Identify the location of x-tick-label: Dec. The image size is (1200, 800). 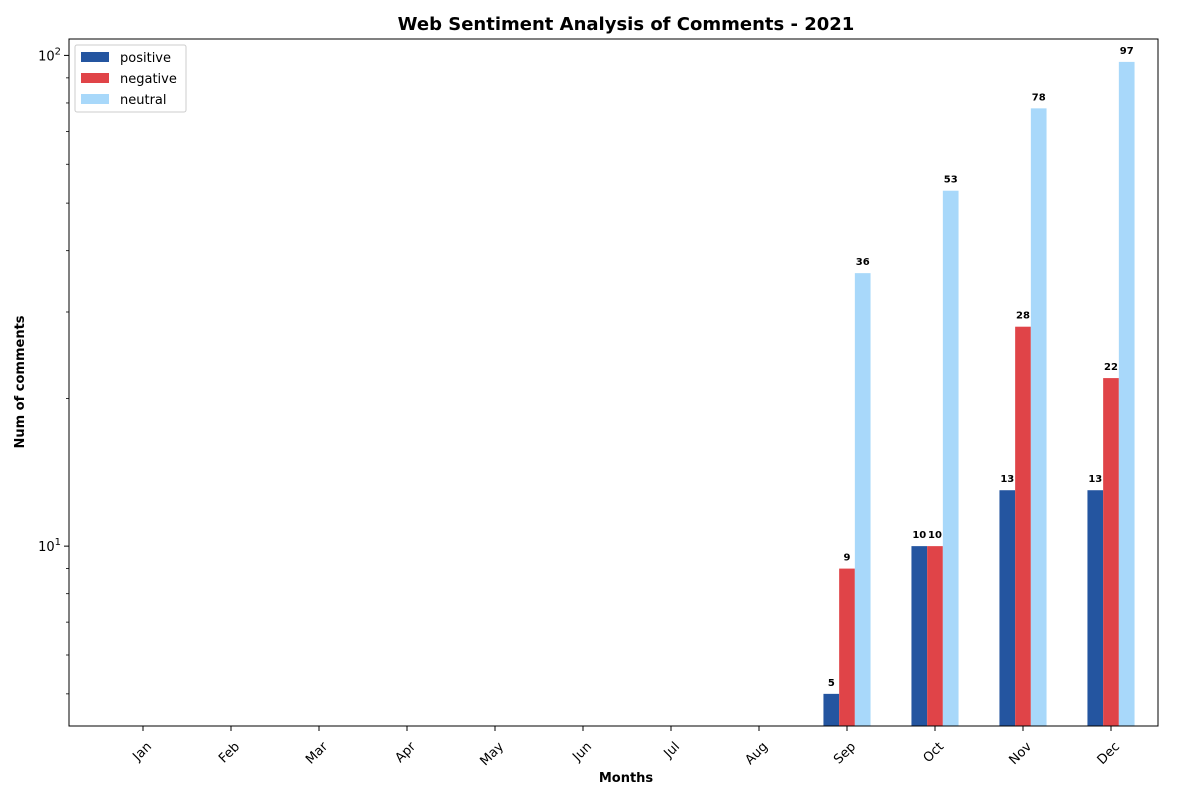
(1109, 753).